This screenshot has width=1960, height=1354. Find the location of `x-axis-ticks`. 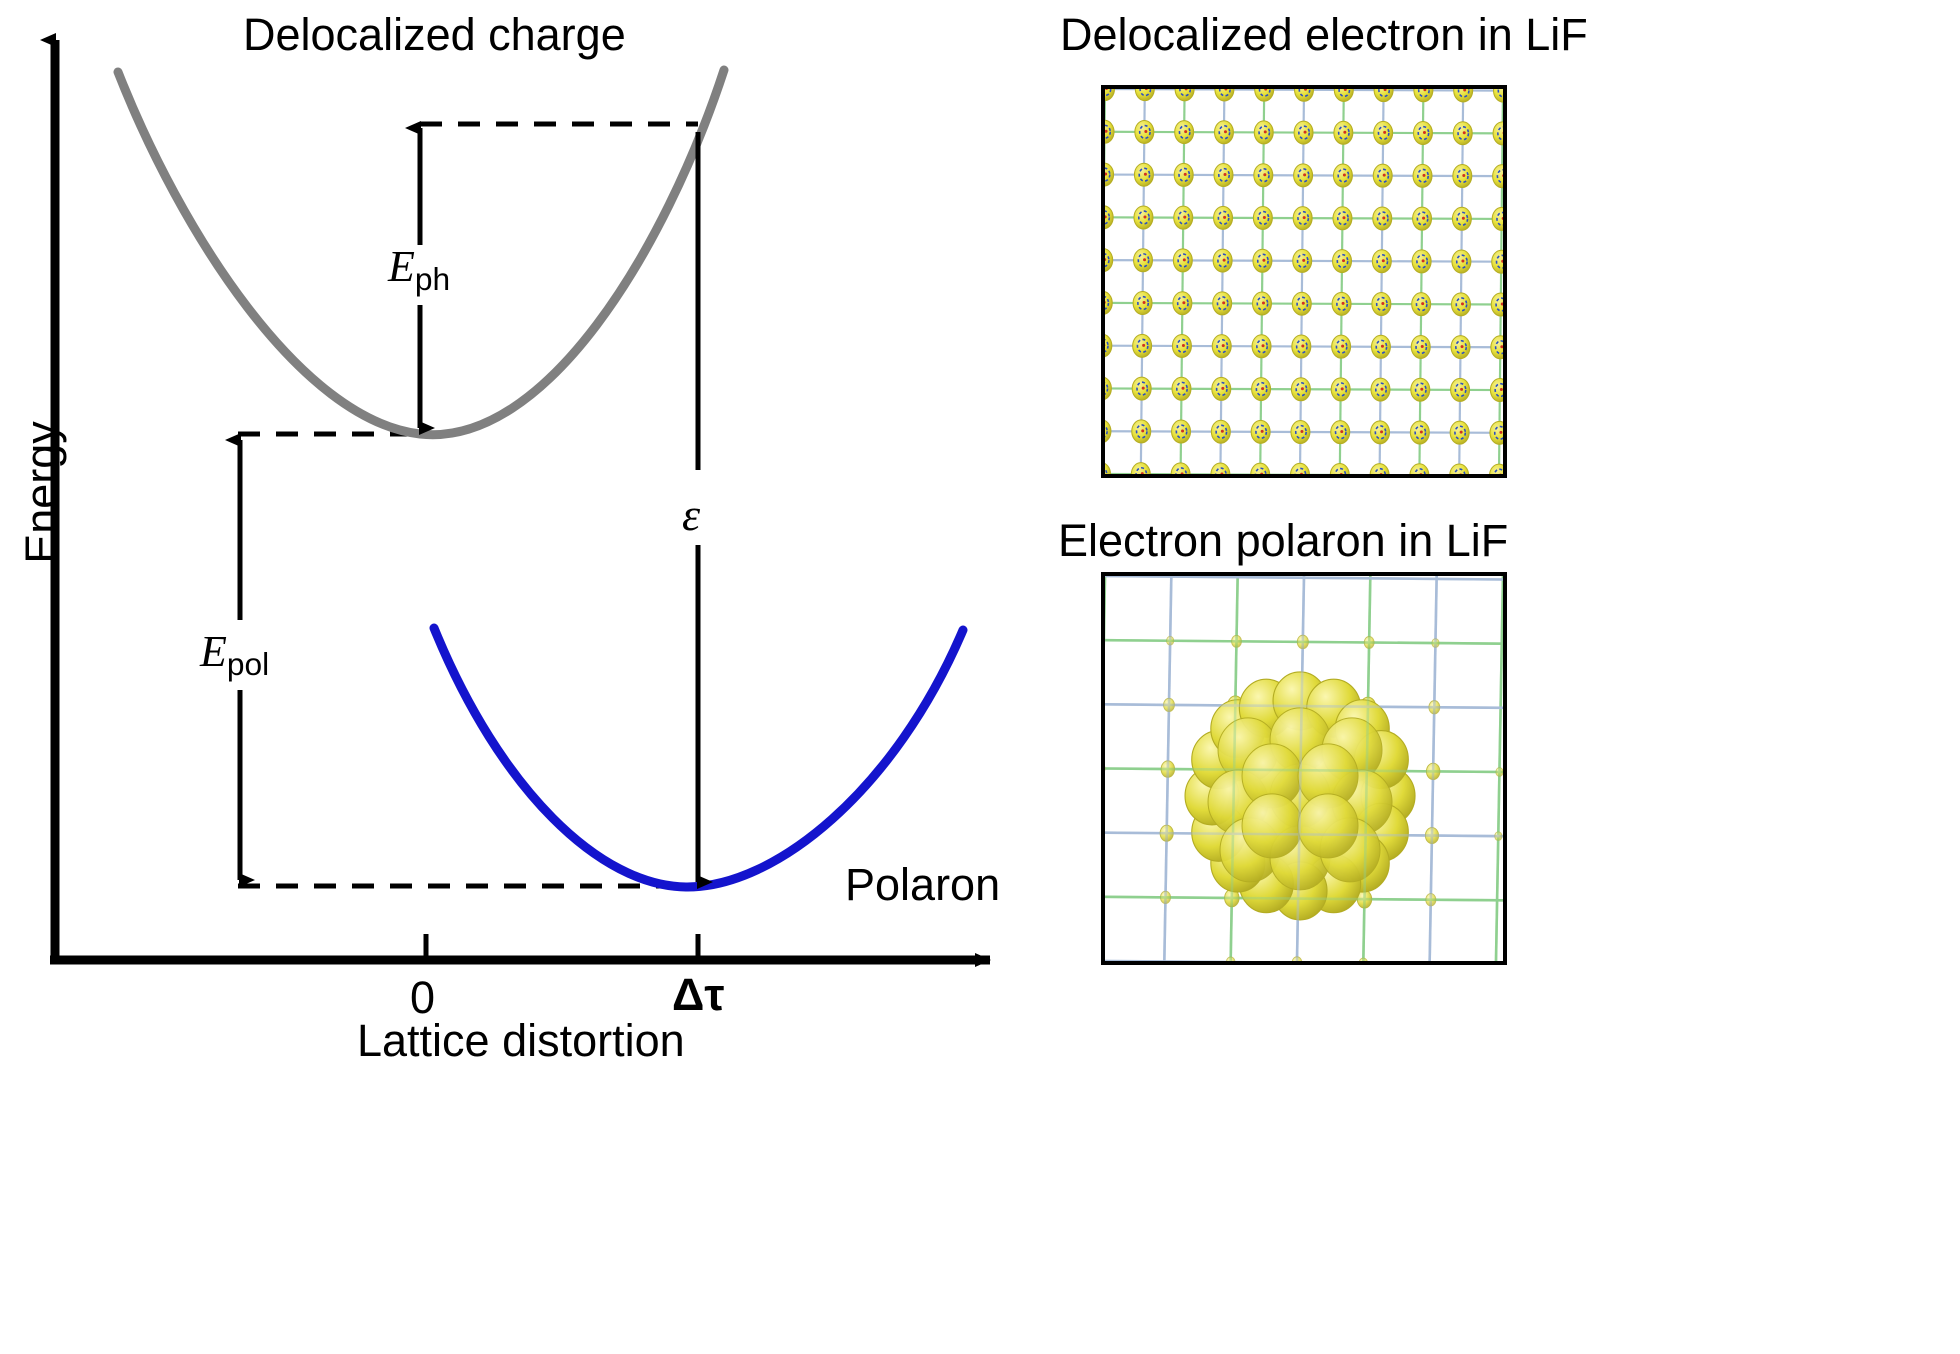

x-axis-ticks is located at coordinates (562, 947).